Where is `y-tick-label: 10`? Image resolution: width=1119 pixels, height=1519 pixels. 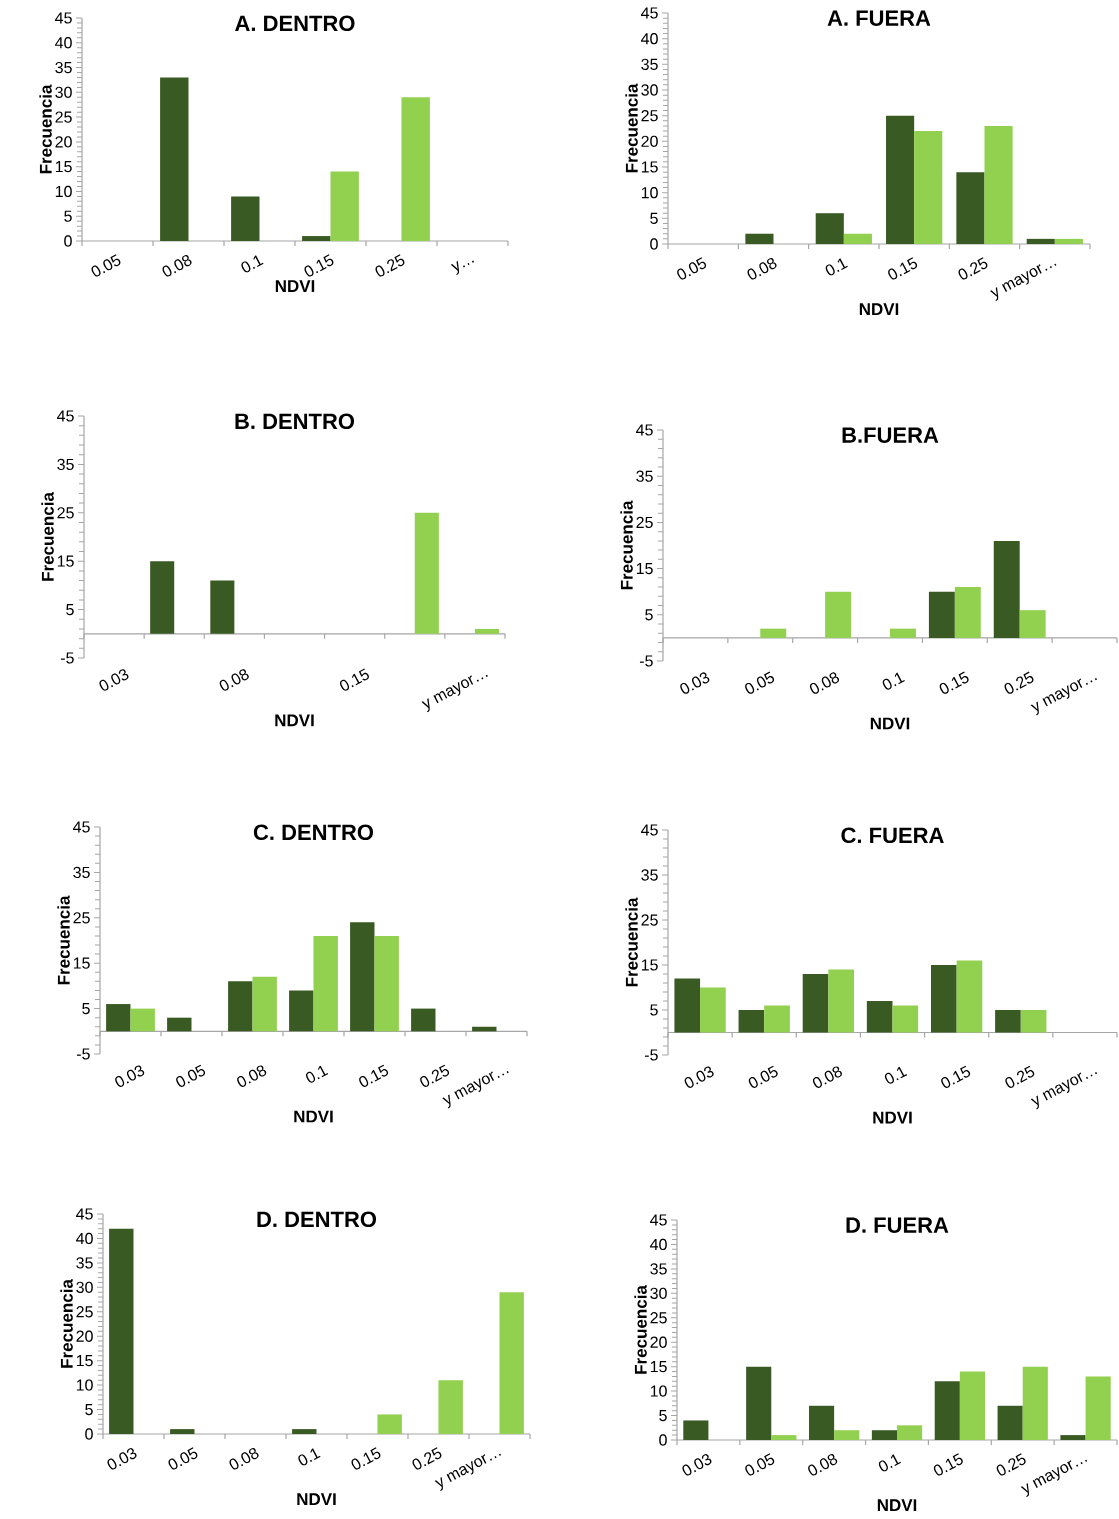
y-tick-label: 10 is located at coordinates (649, 193).